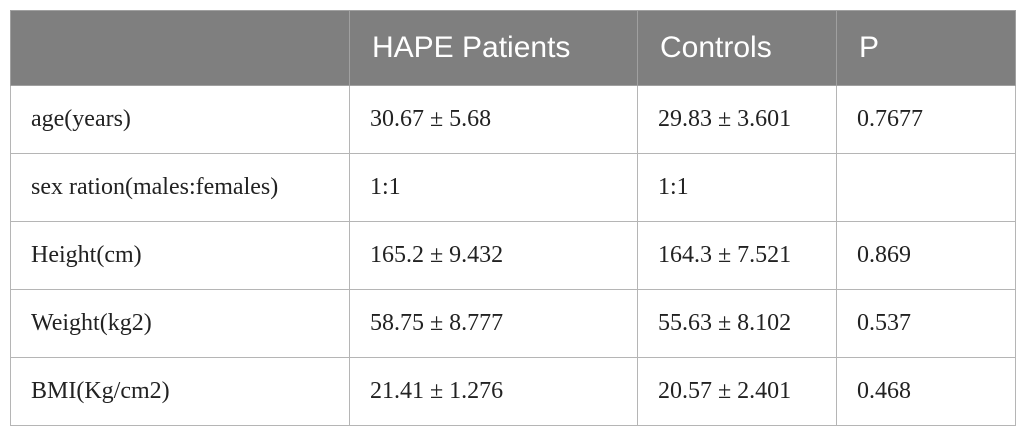  Describe the element at coordinates (180, 119) in the screenshot. I see `table-cell: age(years)` at that location.